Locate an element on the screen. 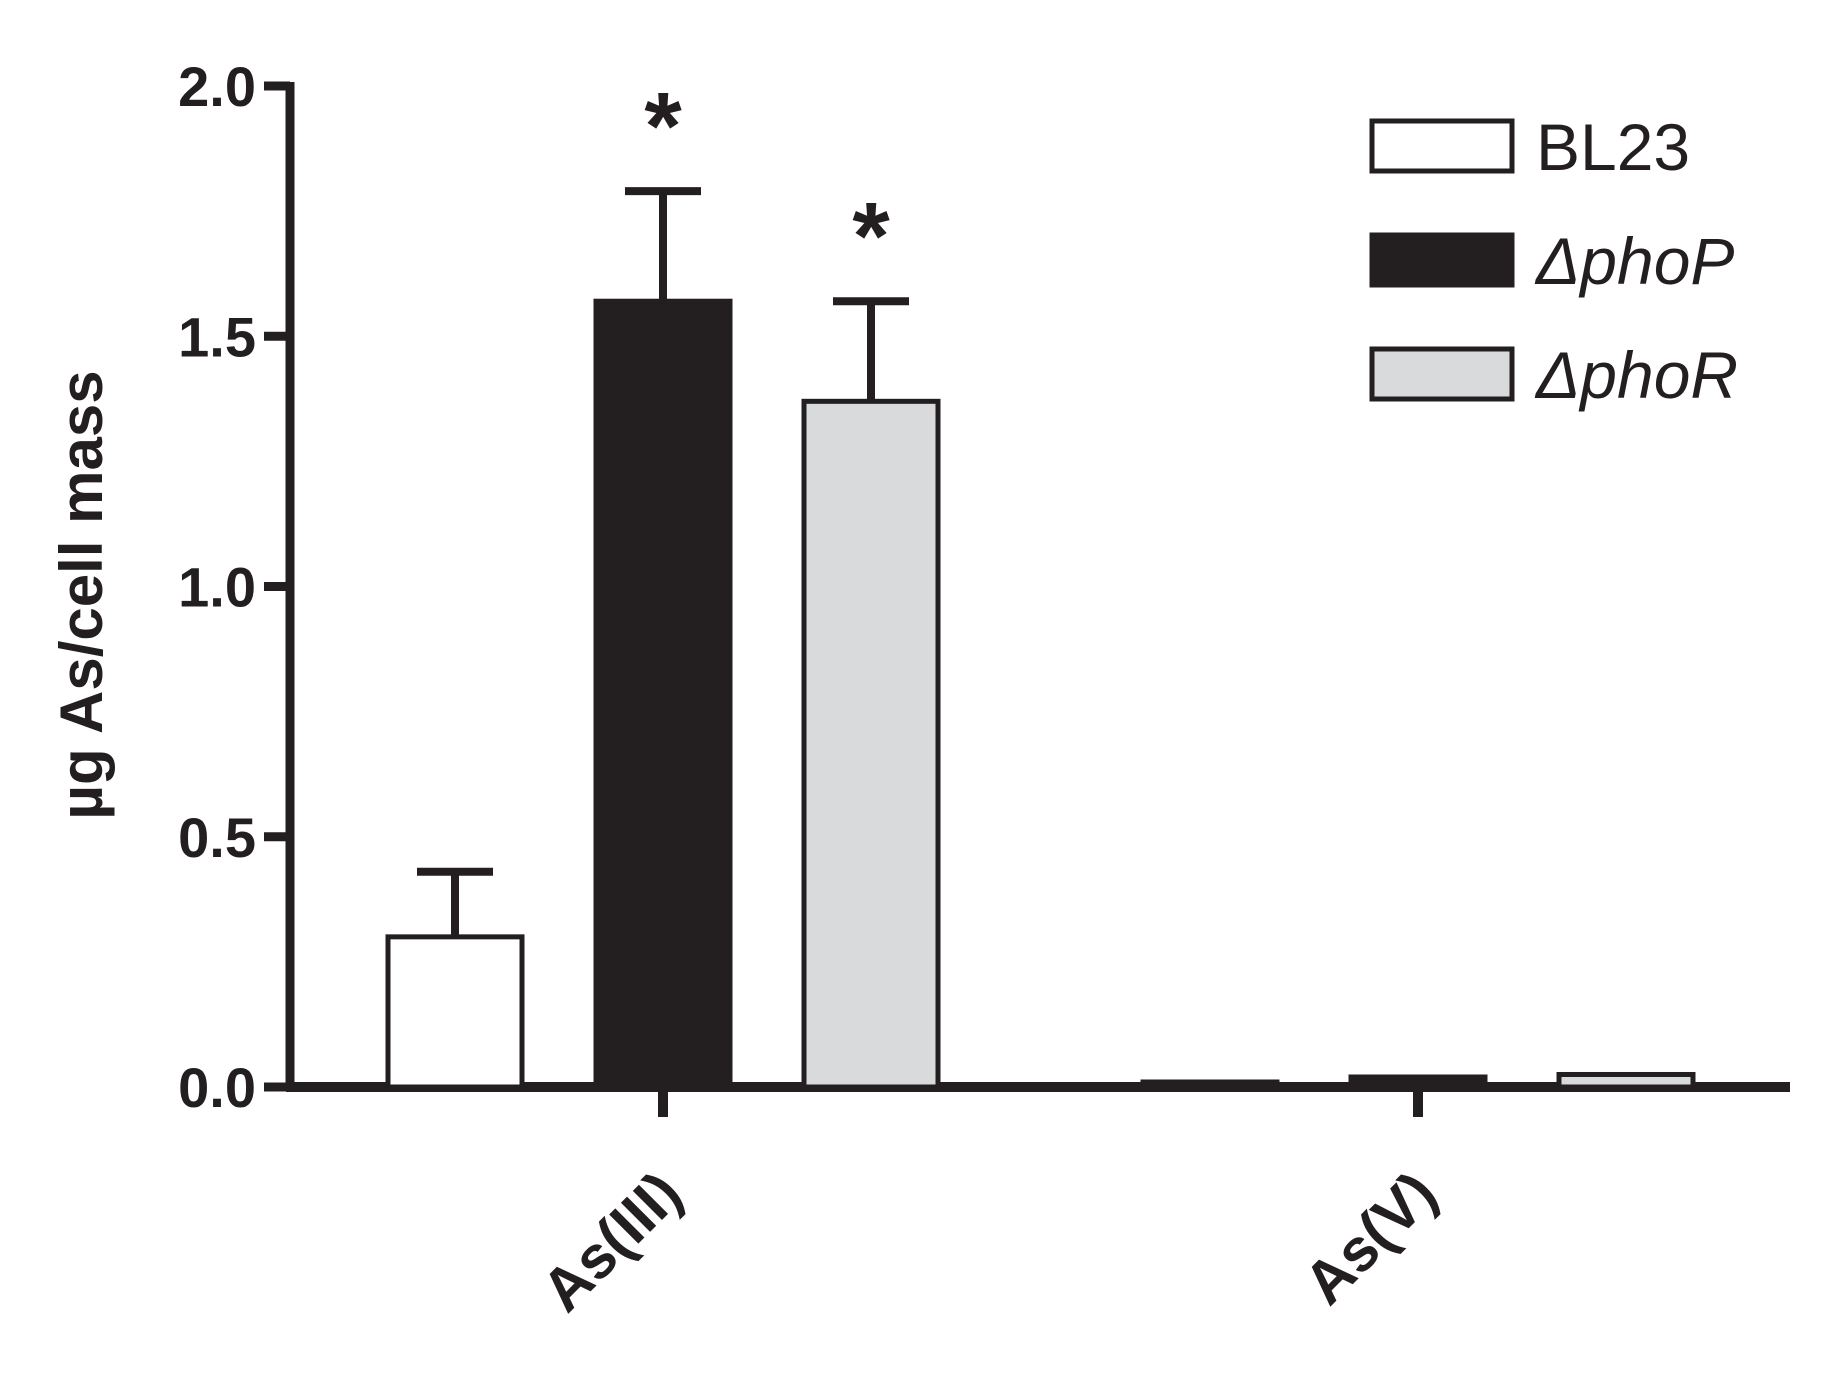 The height and width of the screenshot is (1375, 1833). y-tick-label: 1.0 is located at coordinates (217, 587).